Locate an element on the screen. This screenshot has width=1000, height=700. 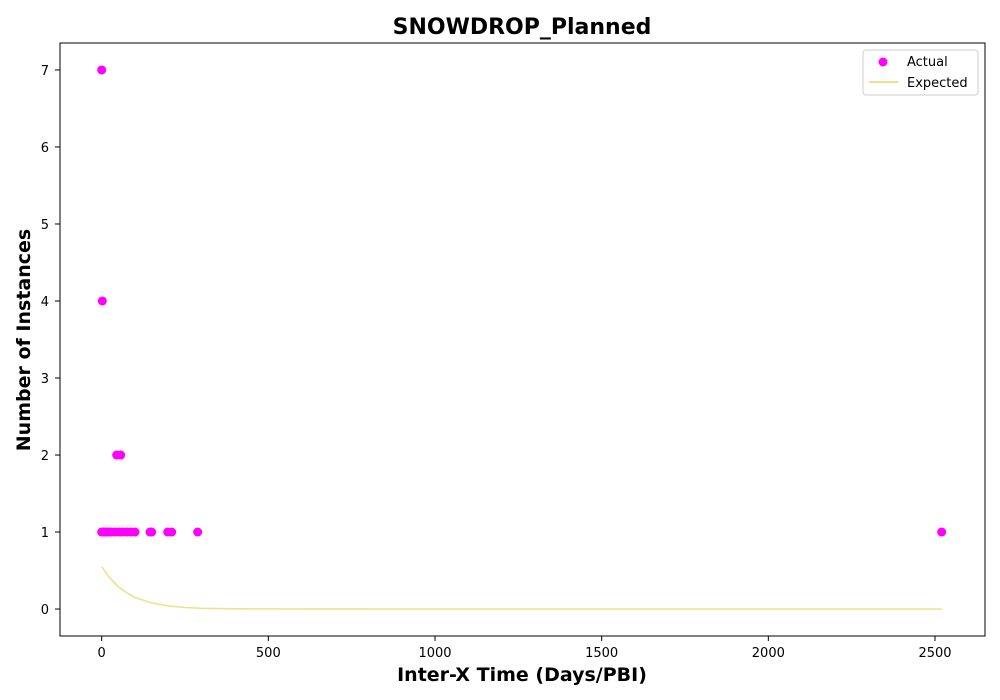
y-tick-label: 3 is located at coordinates (45, 379).